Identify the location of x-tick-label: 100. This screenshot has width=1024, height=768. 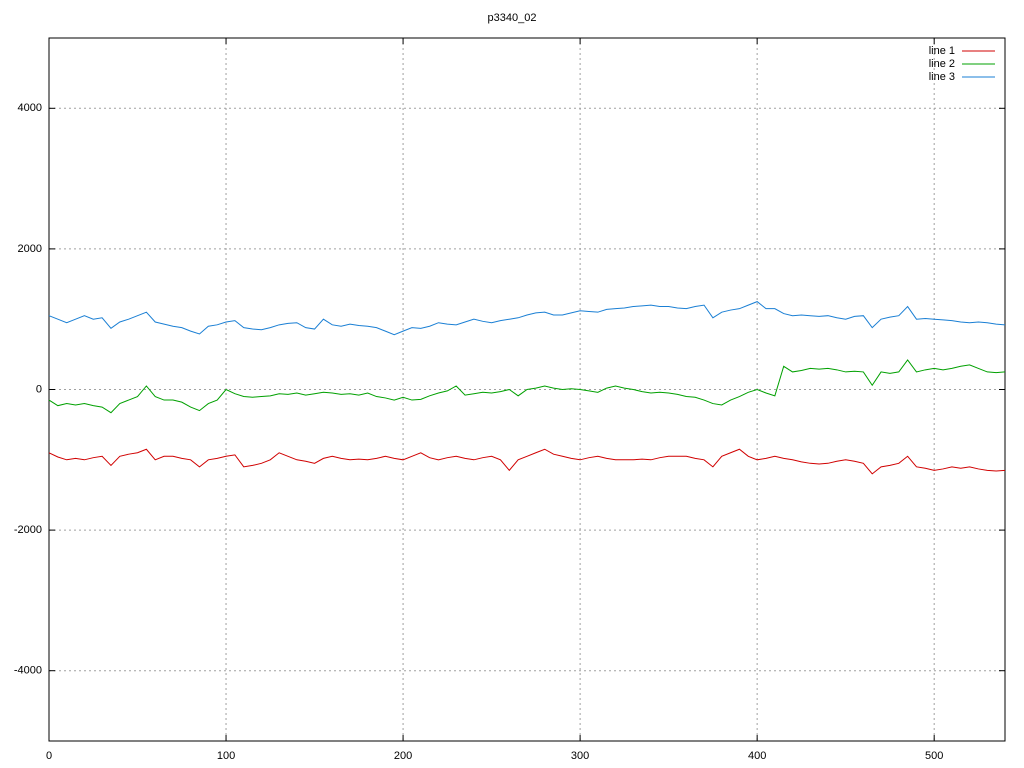
(226, 756).